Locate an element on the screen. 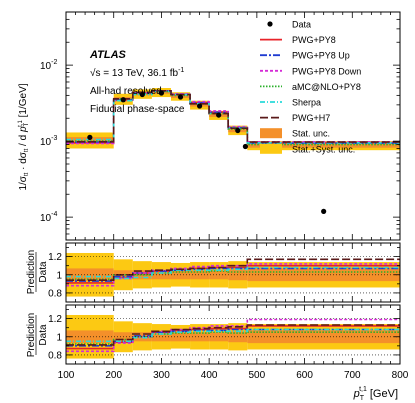 This screenshot has width=415, height=403. legend-entry: Sherpa is located at coordinates (290, 103).